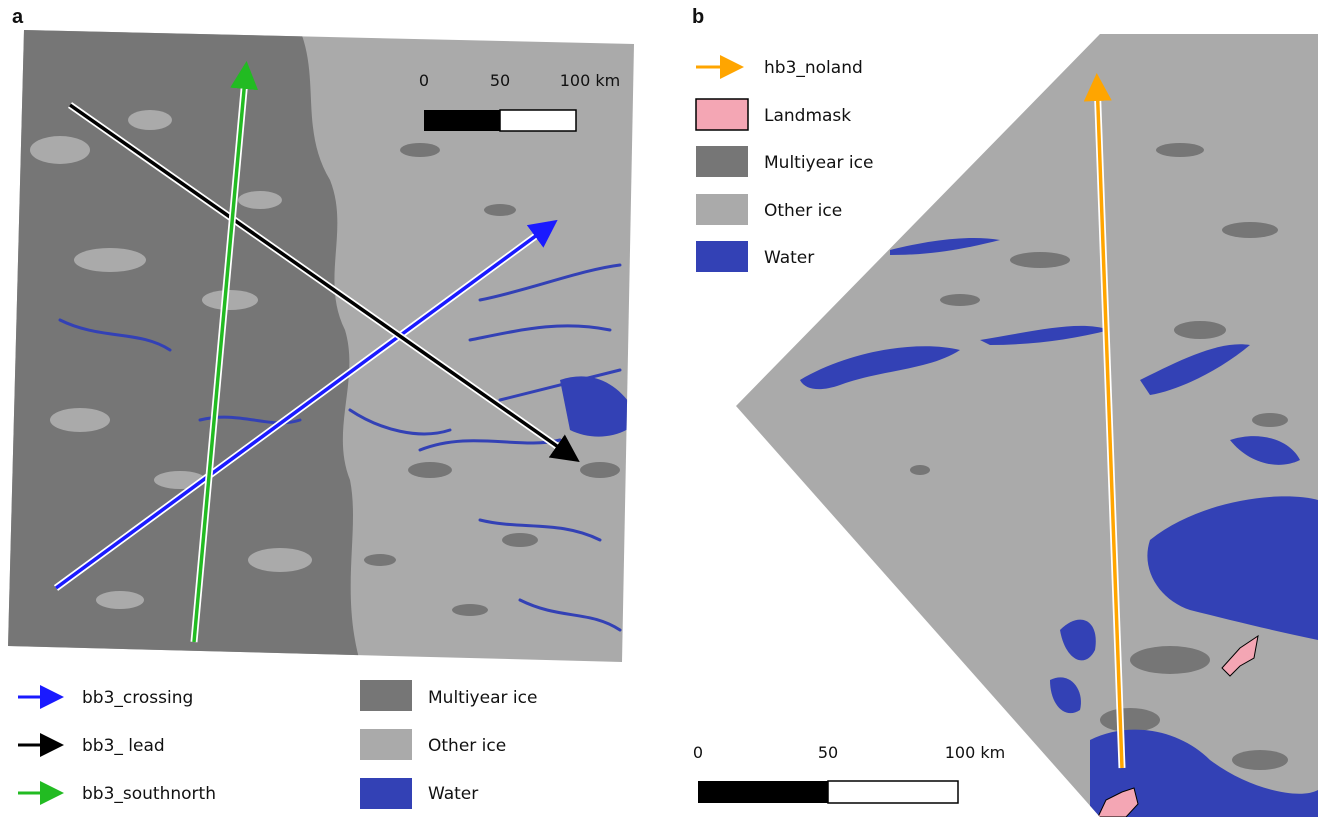 This screenshot has height=817, width=1318. Describe the element at coordinates (482, 698) in the screenshot. I see `legend-a-multiyear-label: Multiyear ice` at that location.